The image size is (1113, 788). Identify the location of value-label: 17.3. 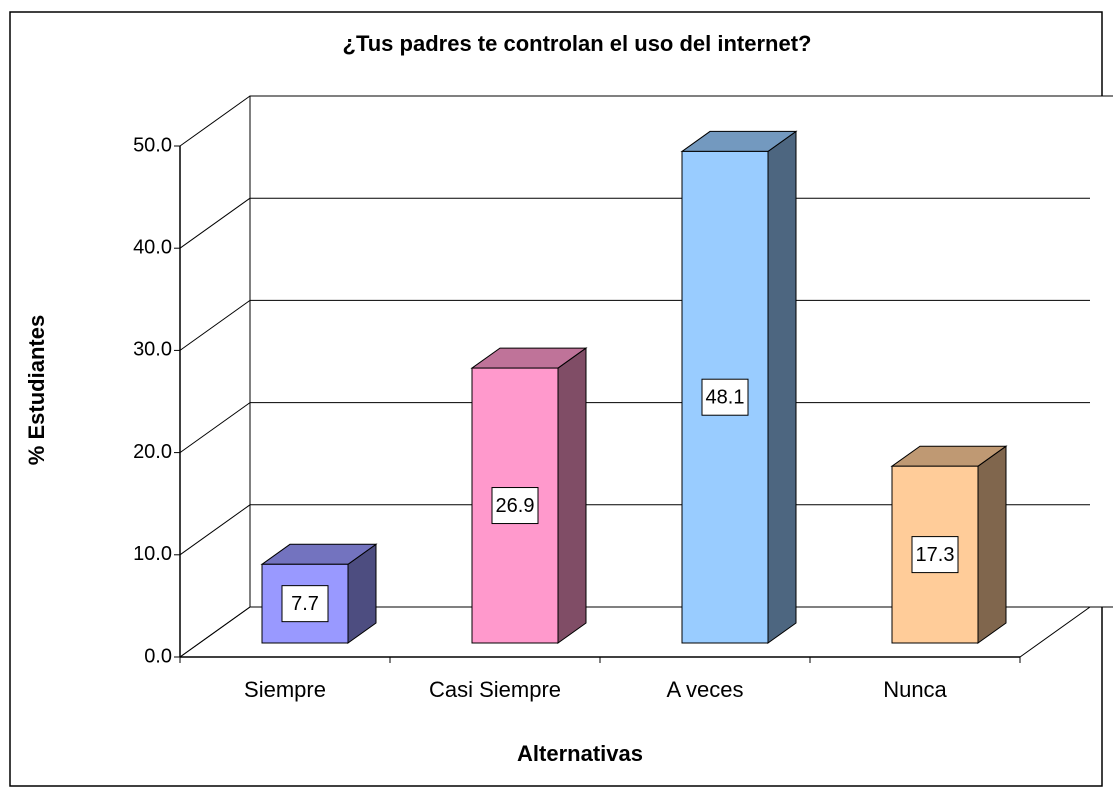
(935, 555).